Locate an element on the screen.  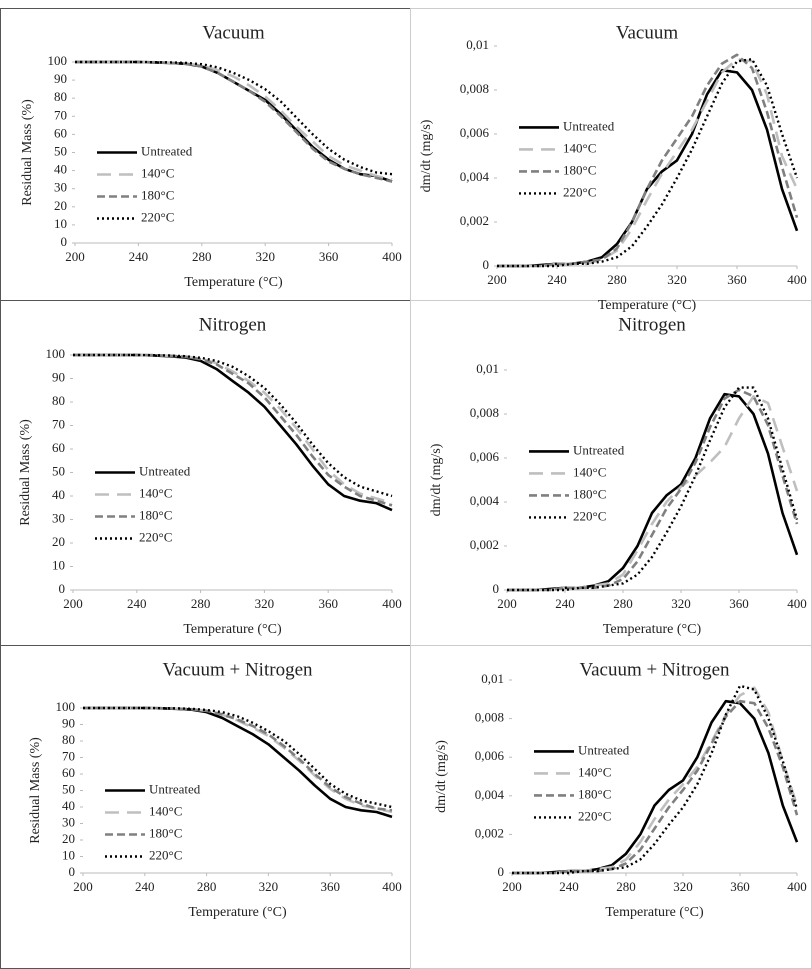
panel-border is located at coordinates (611, 154).